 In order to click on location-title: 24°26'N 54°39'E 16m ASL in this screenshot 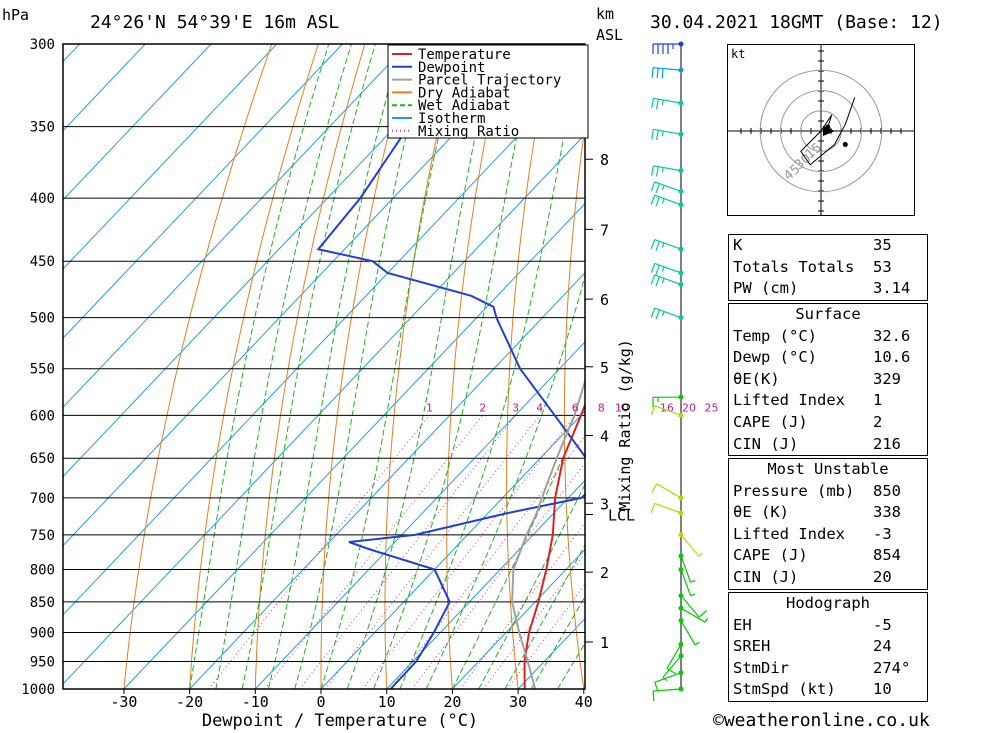, I will do `click(215, 22)`.